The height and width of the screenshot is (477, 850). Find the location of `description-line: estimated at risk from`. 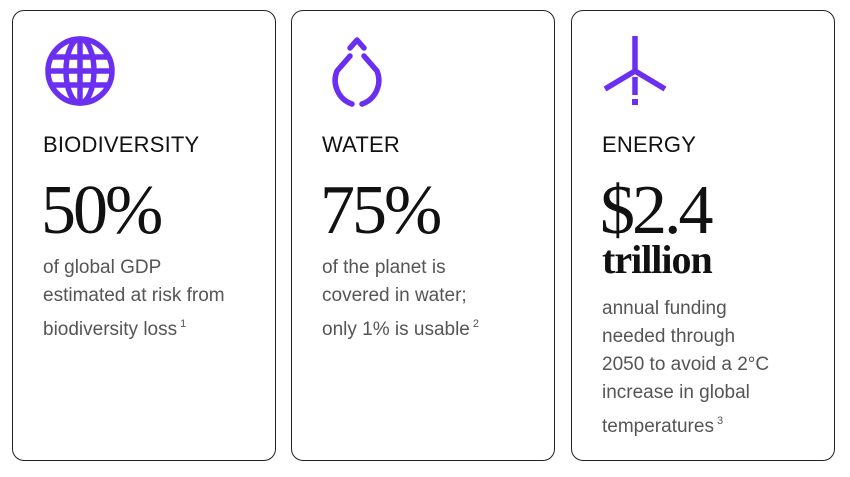

description-line: estimated at risk from is located at coordinates (134, 295).